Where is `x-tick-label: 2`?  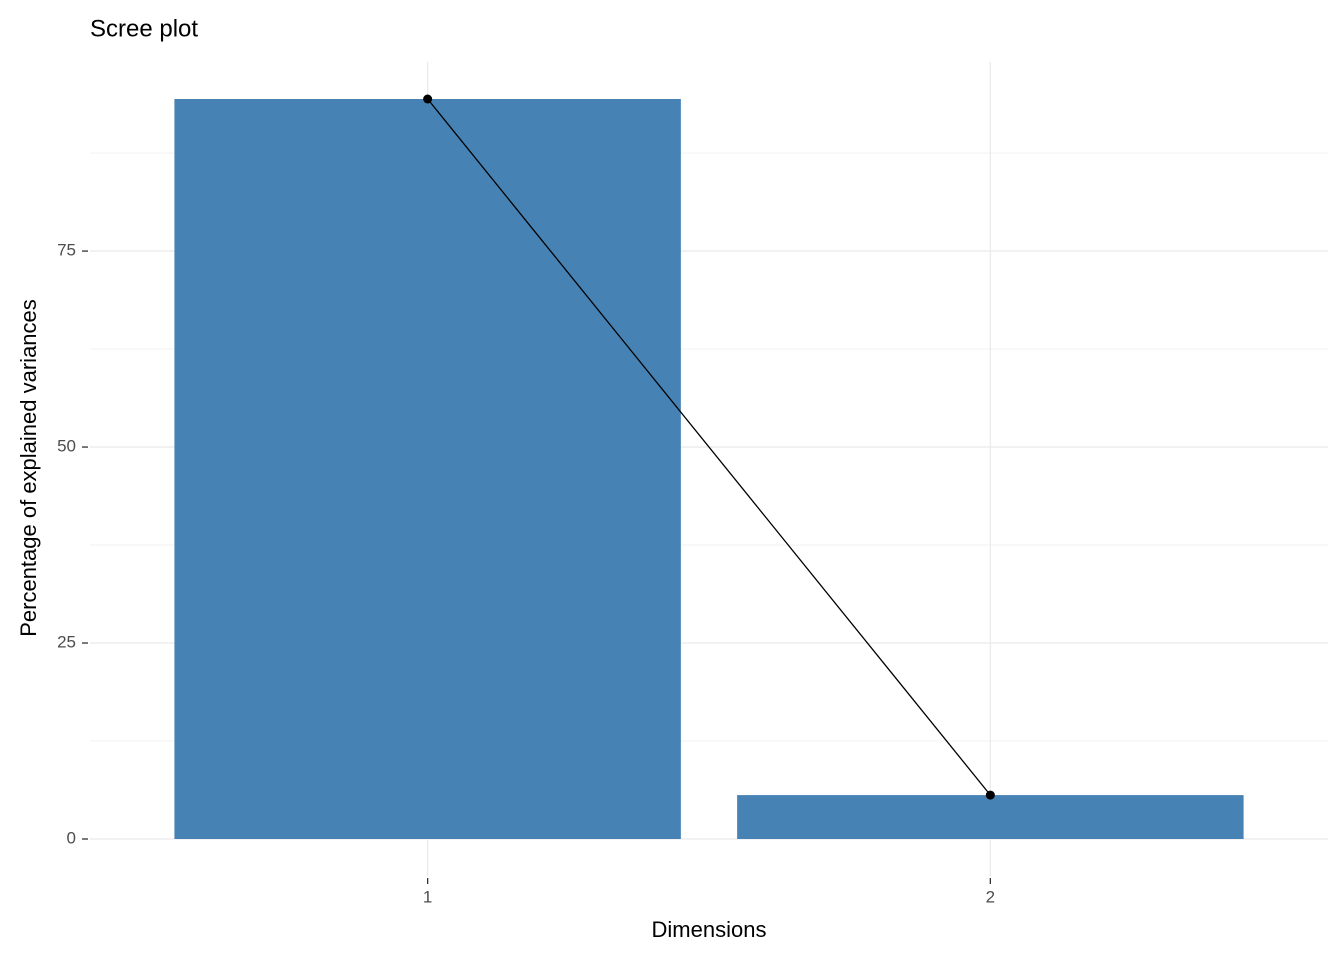
x-tick-label: 2 is located at coordinates (990, 896).